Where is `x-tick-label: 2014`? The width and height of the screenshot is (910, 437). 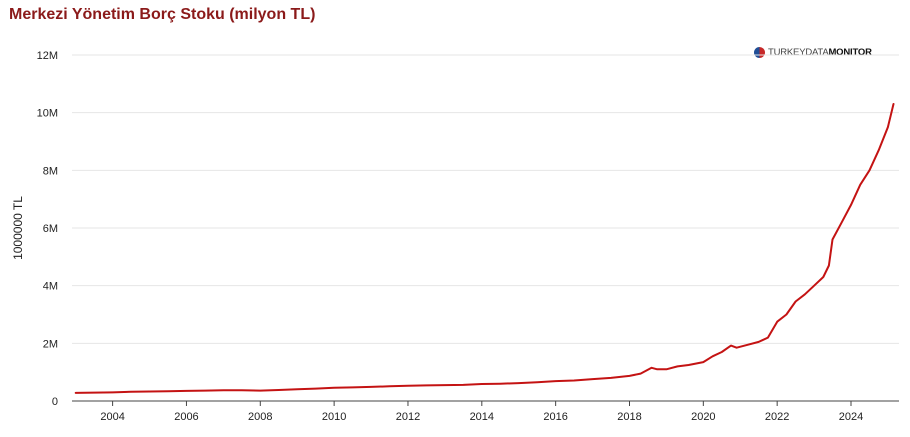 x-tick-label: 2014 is located at coordinates (482, 417).